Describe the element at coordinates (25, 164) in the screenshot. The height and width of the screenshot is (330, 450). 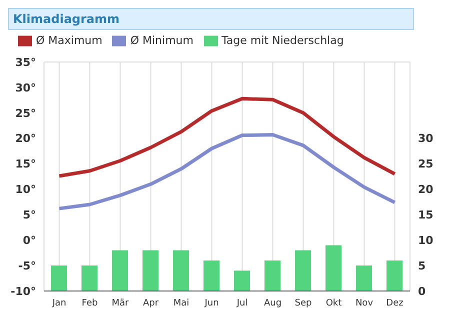
I see `y-tick-label: 15°` at that location.